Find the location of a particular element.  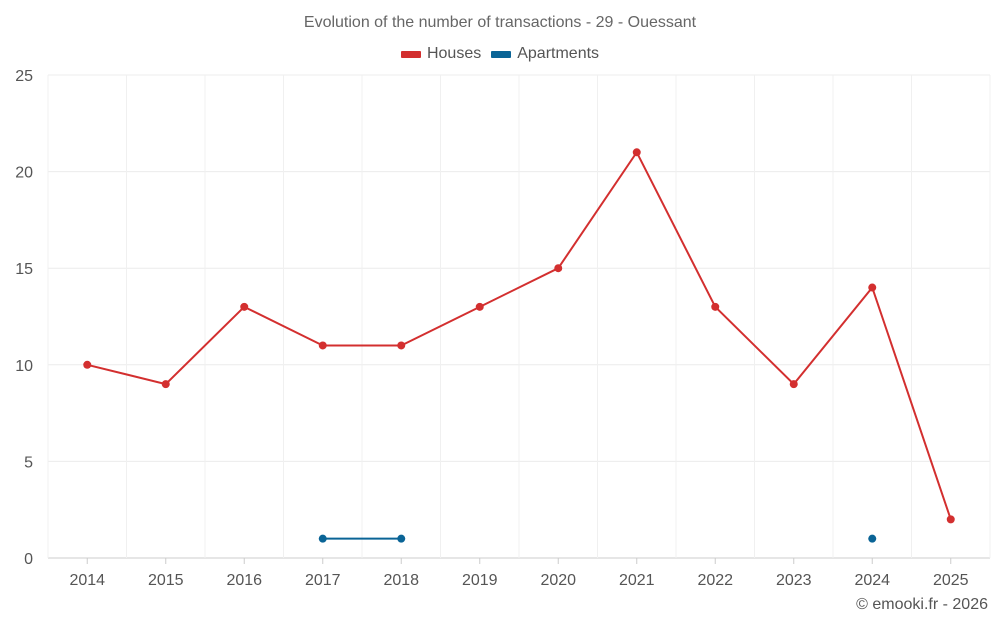

x-tick-label: 2021 is located at coordinates (637, 580).